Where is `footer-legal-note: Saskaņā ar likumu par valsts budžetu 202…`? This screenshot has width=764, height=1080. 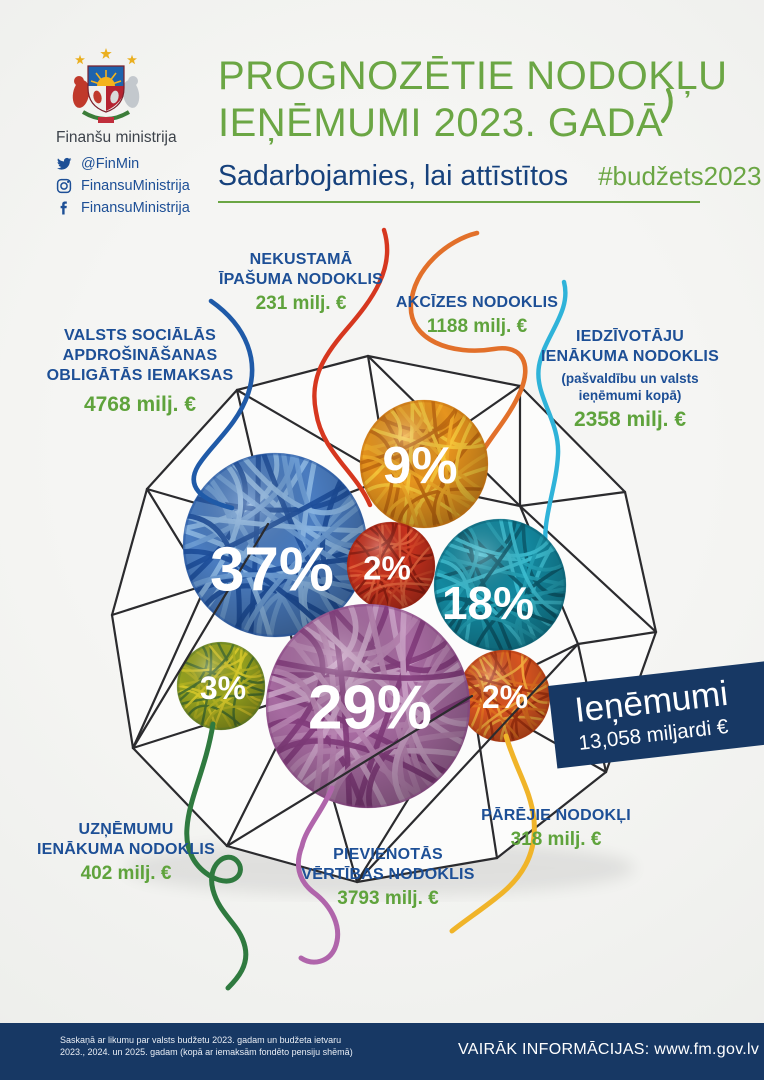
footer-legal-note: Saskaņā ar likumu par valsts budžetu 202… is located at coordinates (206, 1046).